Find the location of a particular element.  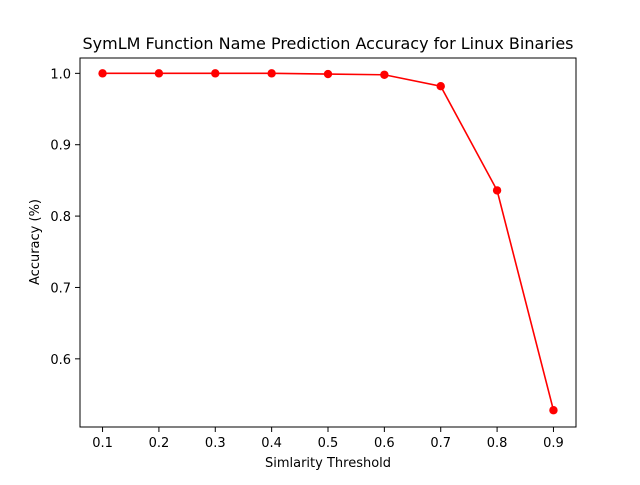

x-tick-label: 0.6 is located at coordinates (384, 443).